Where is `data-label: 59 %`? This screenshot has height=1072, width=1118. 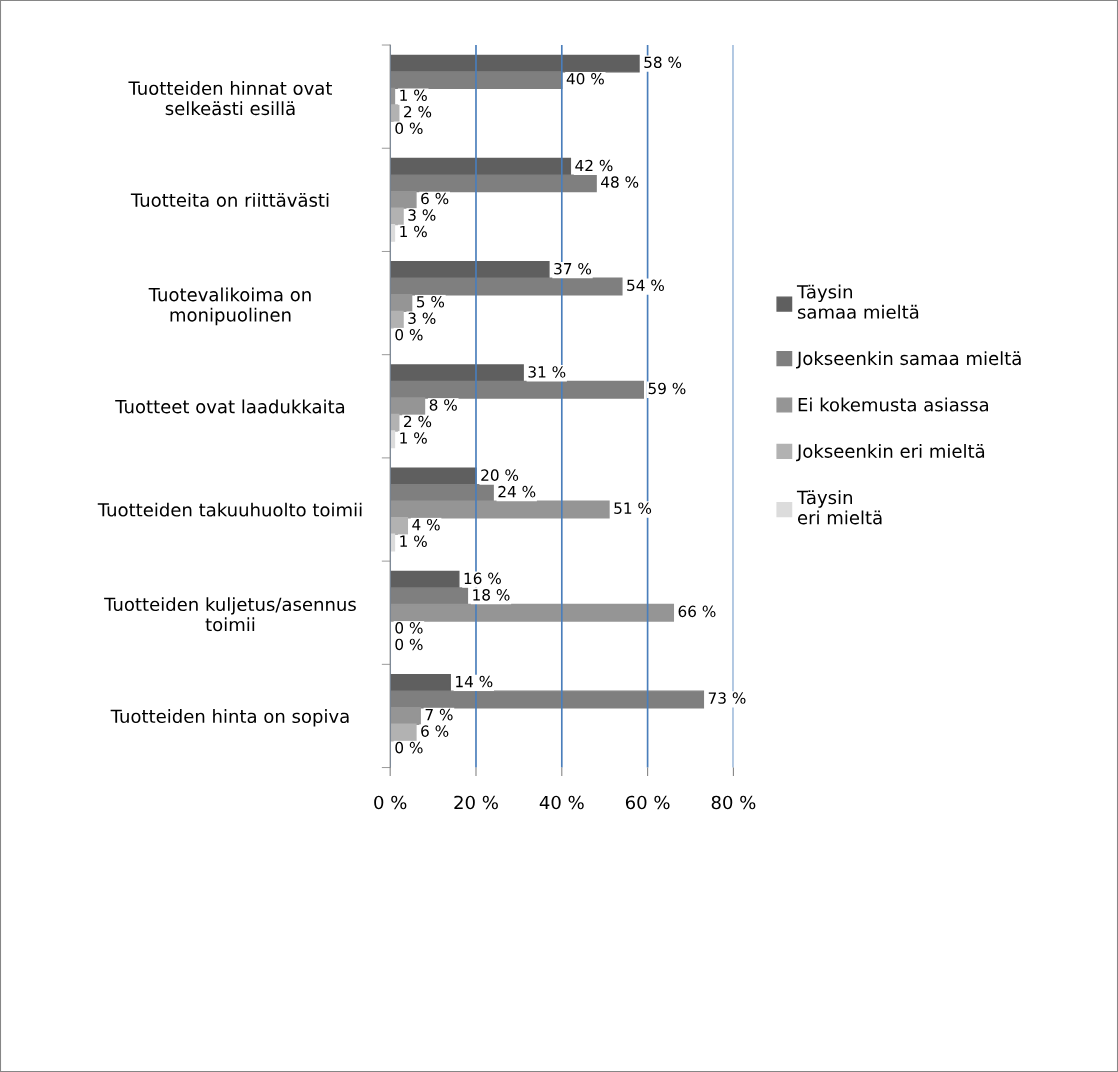
data-label: 59 % is located at coordinates (667, 388).